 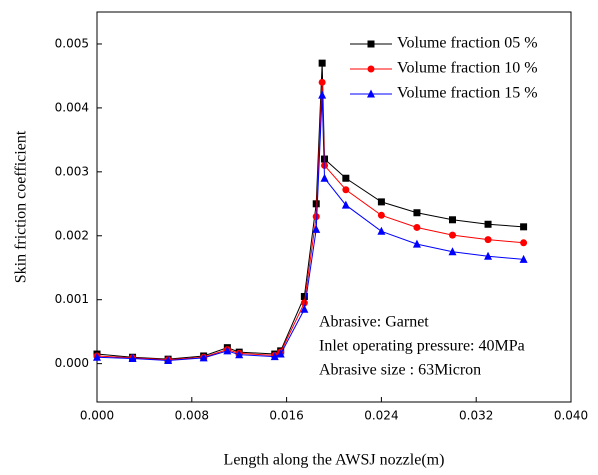 What do you see at coordinates (97, 416) in the screenshot?
I see `x-tick-label: 0.000` at bounding box center [97, 416].